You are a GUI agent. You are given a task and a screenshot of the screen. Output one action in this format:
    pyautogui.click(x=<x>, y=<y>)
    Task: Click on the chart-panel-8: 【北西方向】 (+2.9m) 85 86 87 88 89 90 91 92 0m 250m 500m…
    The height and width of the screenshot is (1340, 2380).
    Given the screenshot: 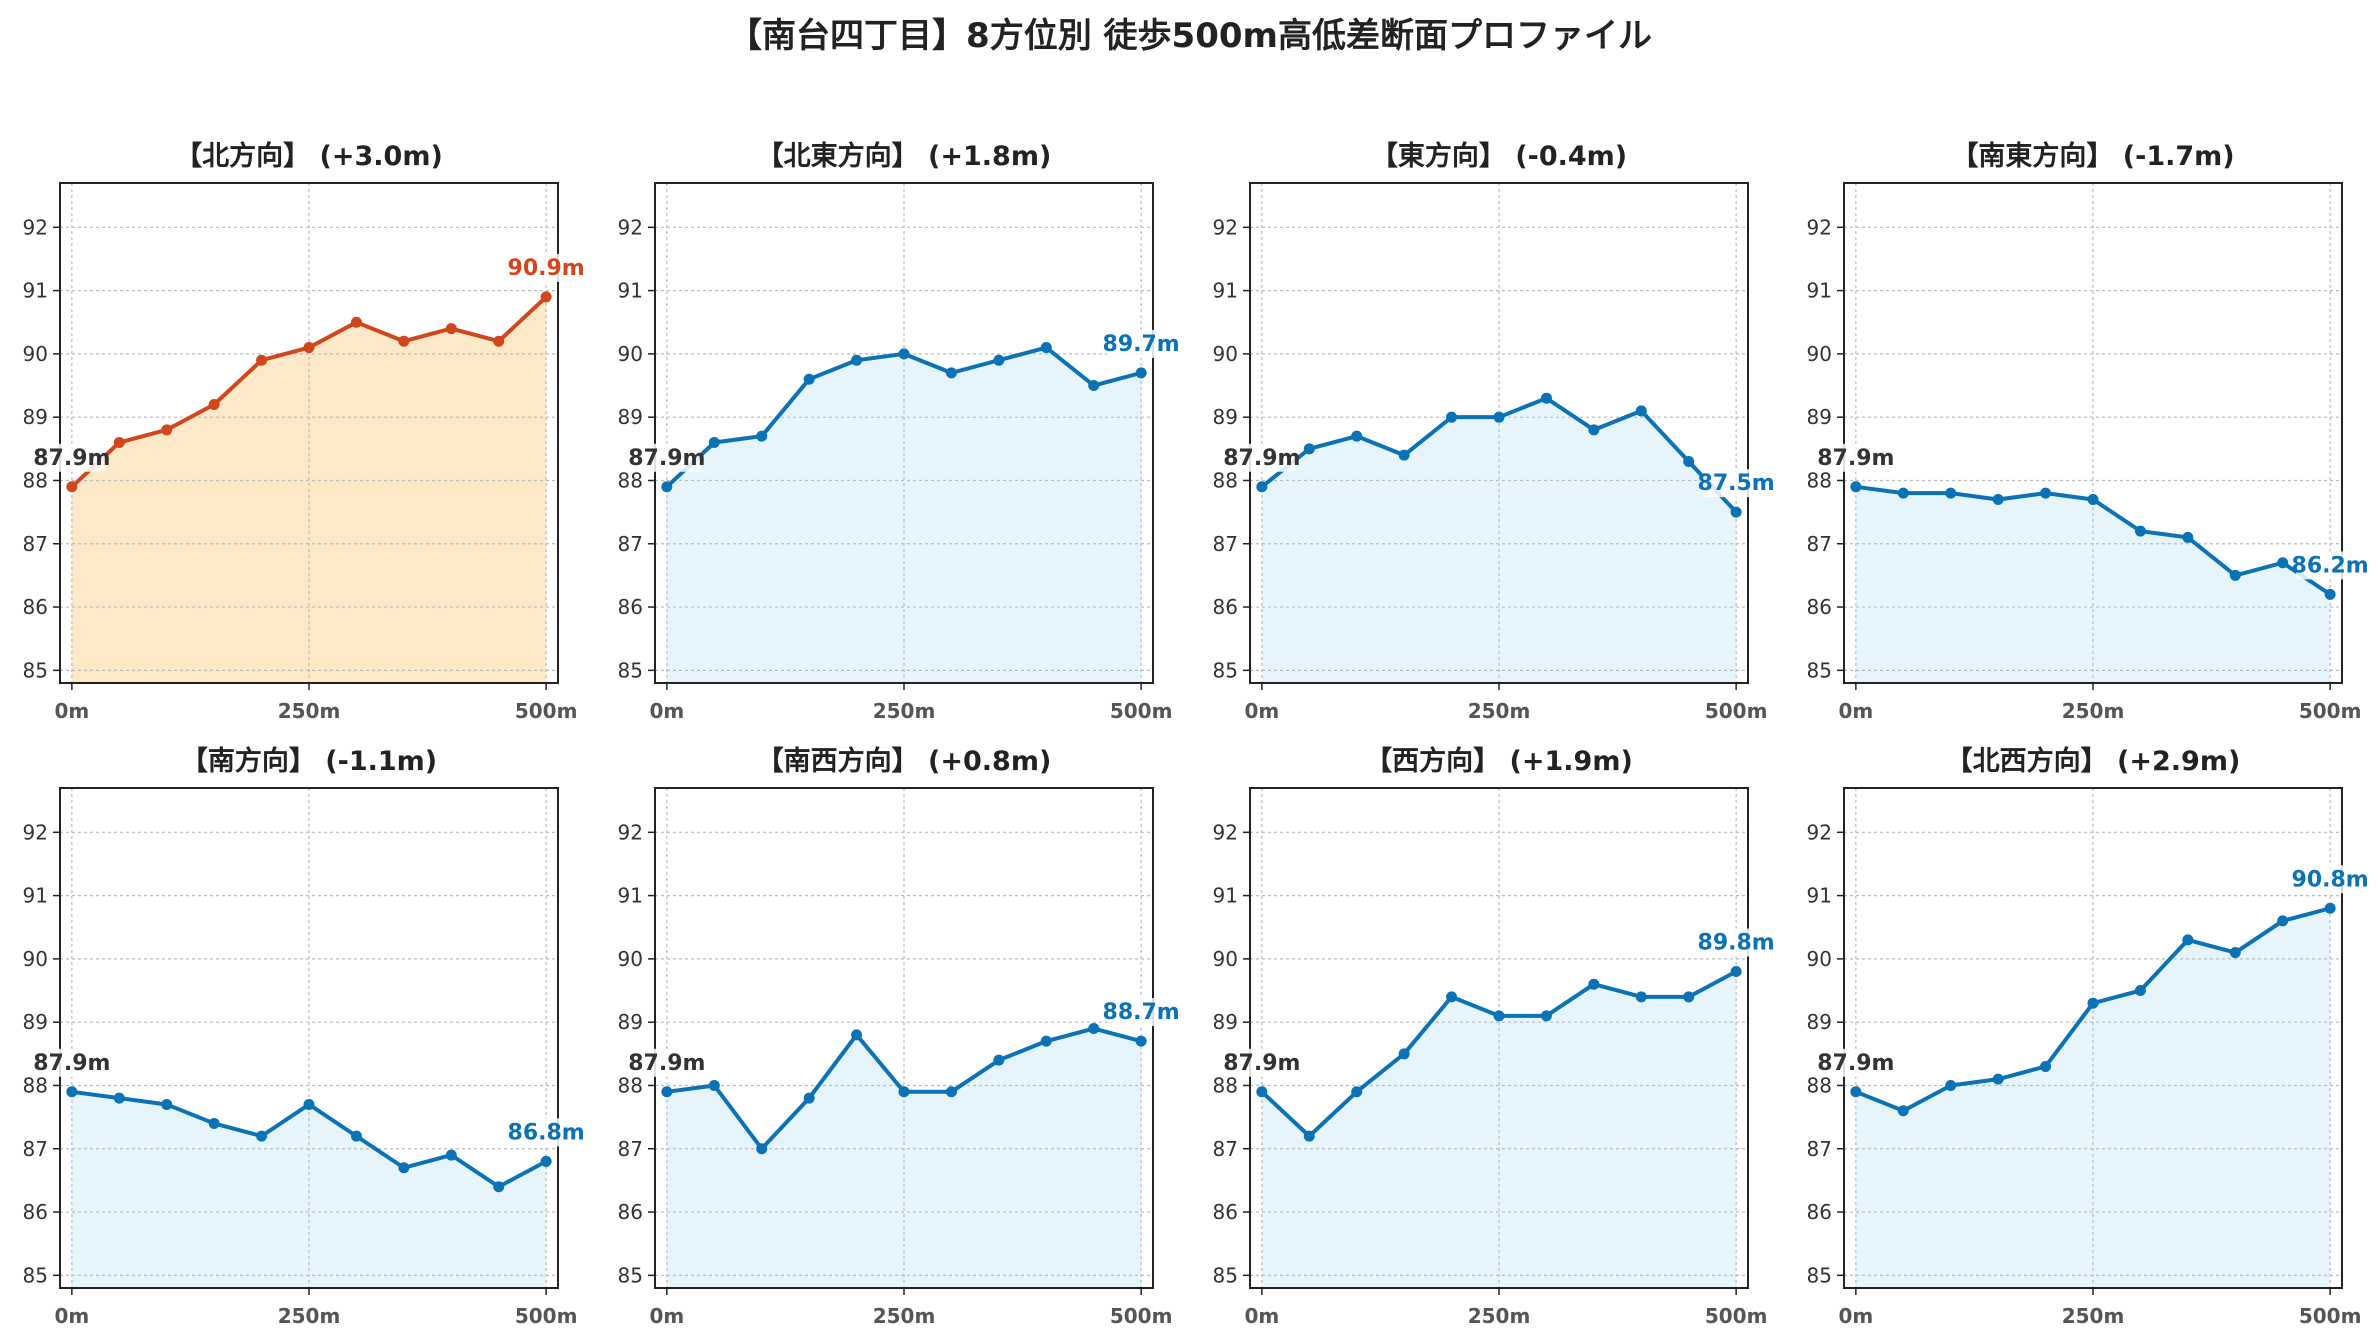 What is the action you would take?
    pyautogui.click(x=2088, y=1036)
    